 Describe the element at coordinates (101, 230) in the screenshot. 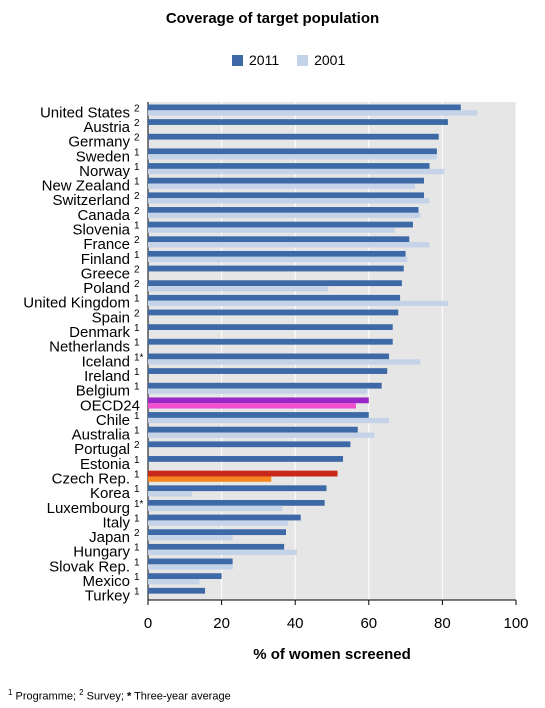

I see `category-label-slovenia: Slovenia` at that location.